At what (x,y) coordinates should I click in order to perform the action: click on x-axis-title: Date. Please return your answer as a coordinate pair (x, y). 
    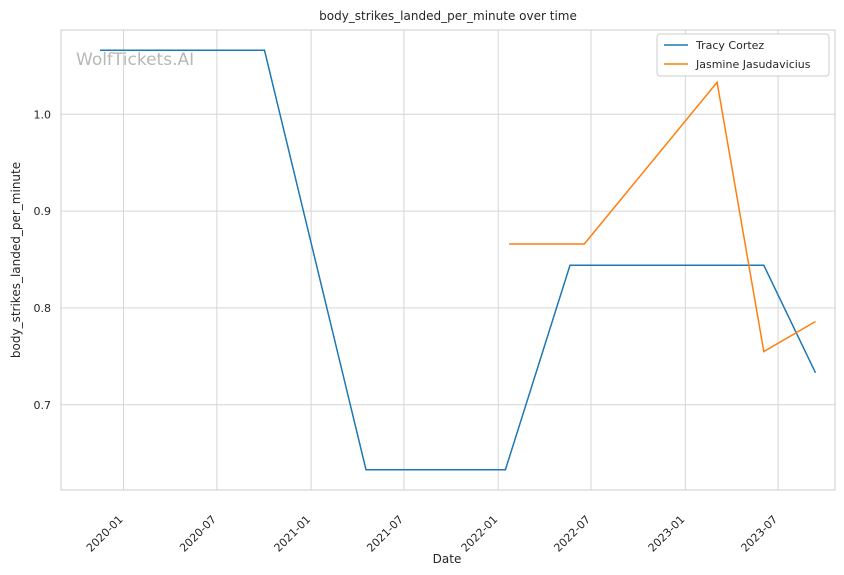
    Looking at the image, I should click on (447, 559).